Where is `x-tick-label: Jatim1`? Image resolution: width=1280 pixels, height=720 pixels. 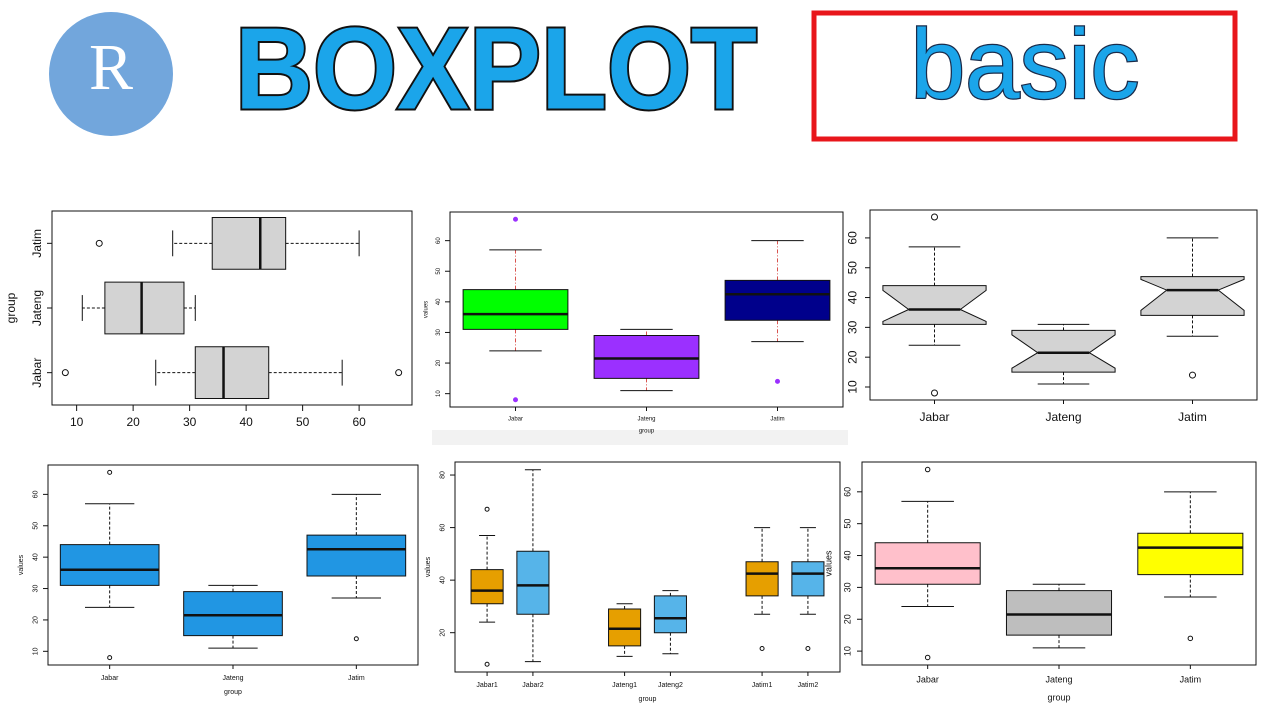 x-tick-label: Jatim1 is located at coordinates (762, 685).